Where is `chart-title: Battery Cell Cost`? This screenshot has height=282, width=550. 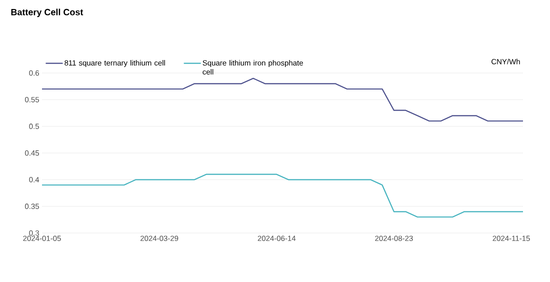 chart-title: Battery Cell Cost is located at coordinates (47, 13).